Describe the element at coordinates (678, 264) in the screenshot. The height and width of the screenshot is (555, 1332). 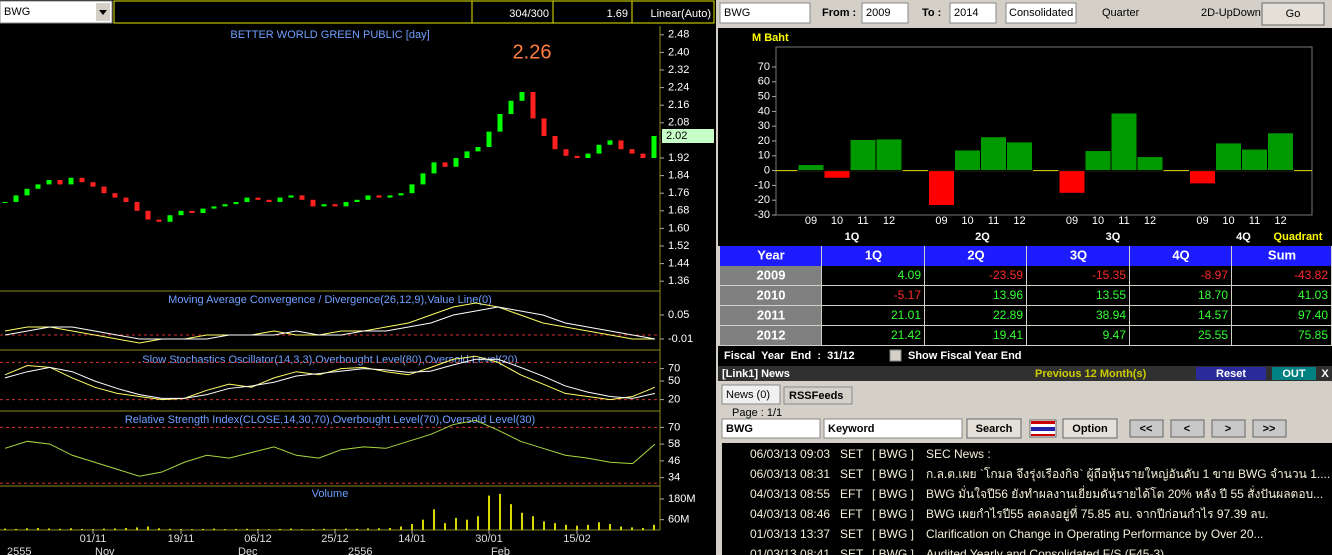
I see `y-tick-label: 1.44` at that location.